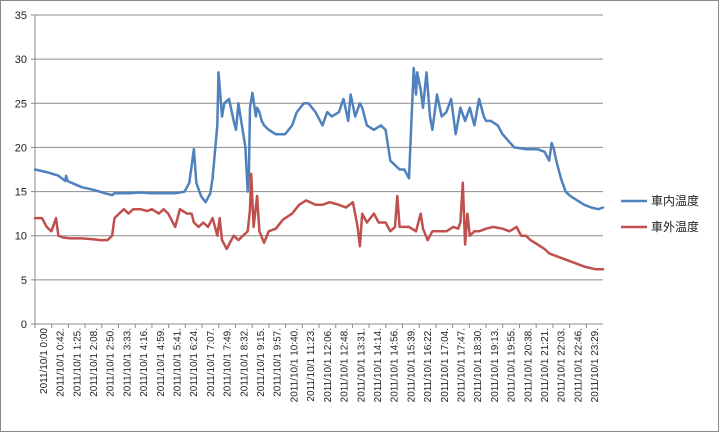 The width and height of the screenshot is (719, 437). What do you see at coordinates (428, 365) in the screenshot?
I see `x-tick-label: 2011/10/1 16:22.` at bounding box center [428, 365].